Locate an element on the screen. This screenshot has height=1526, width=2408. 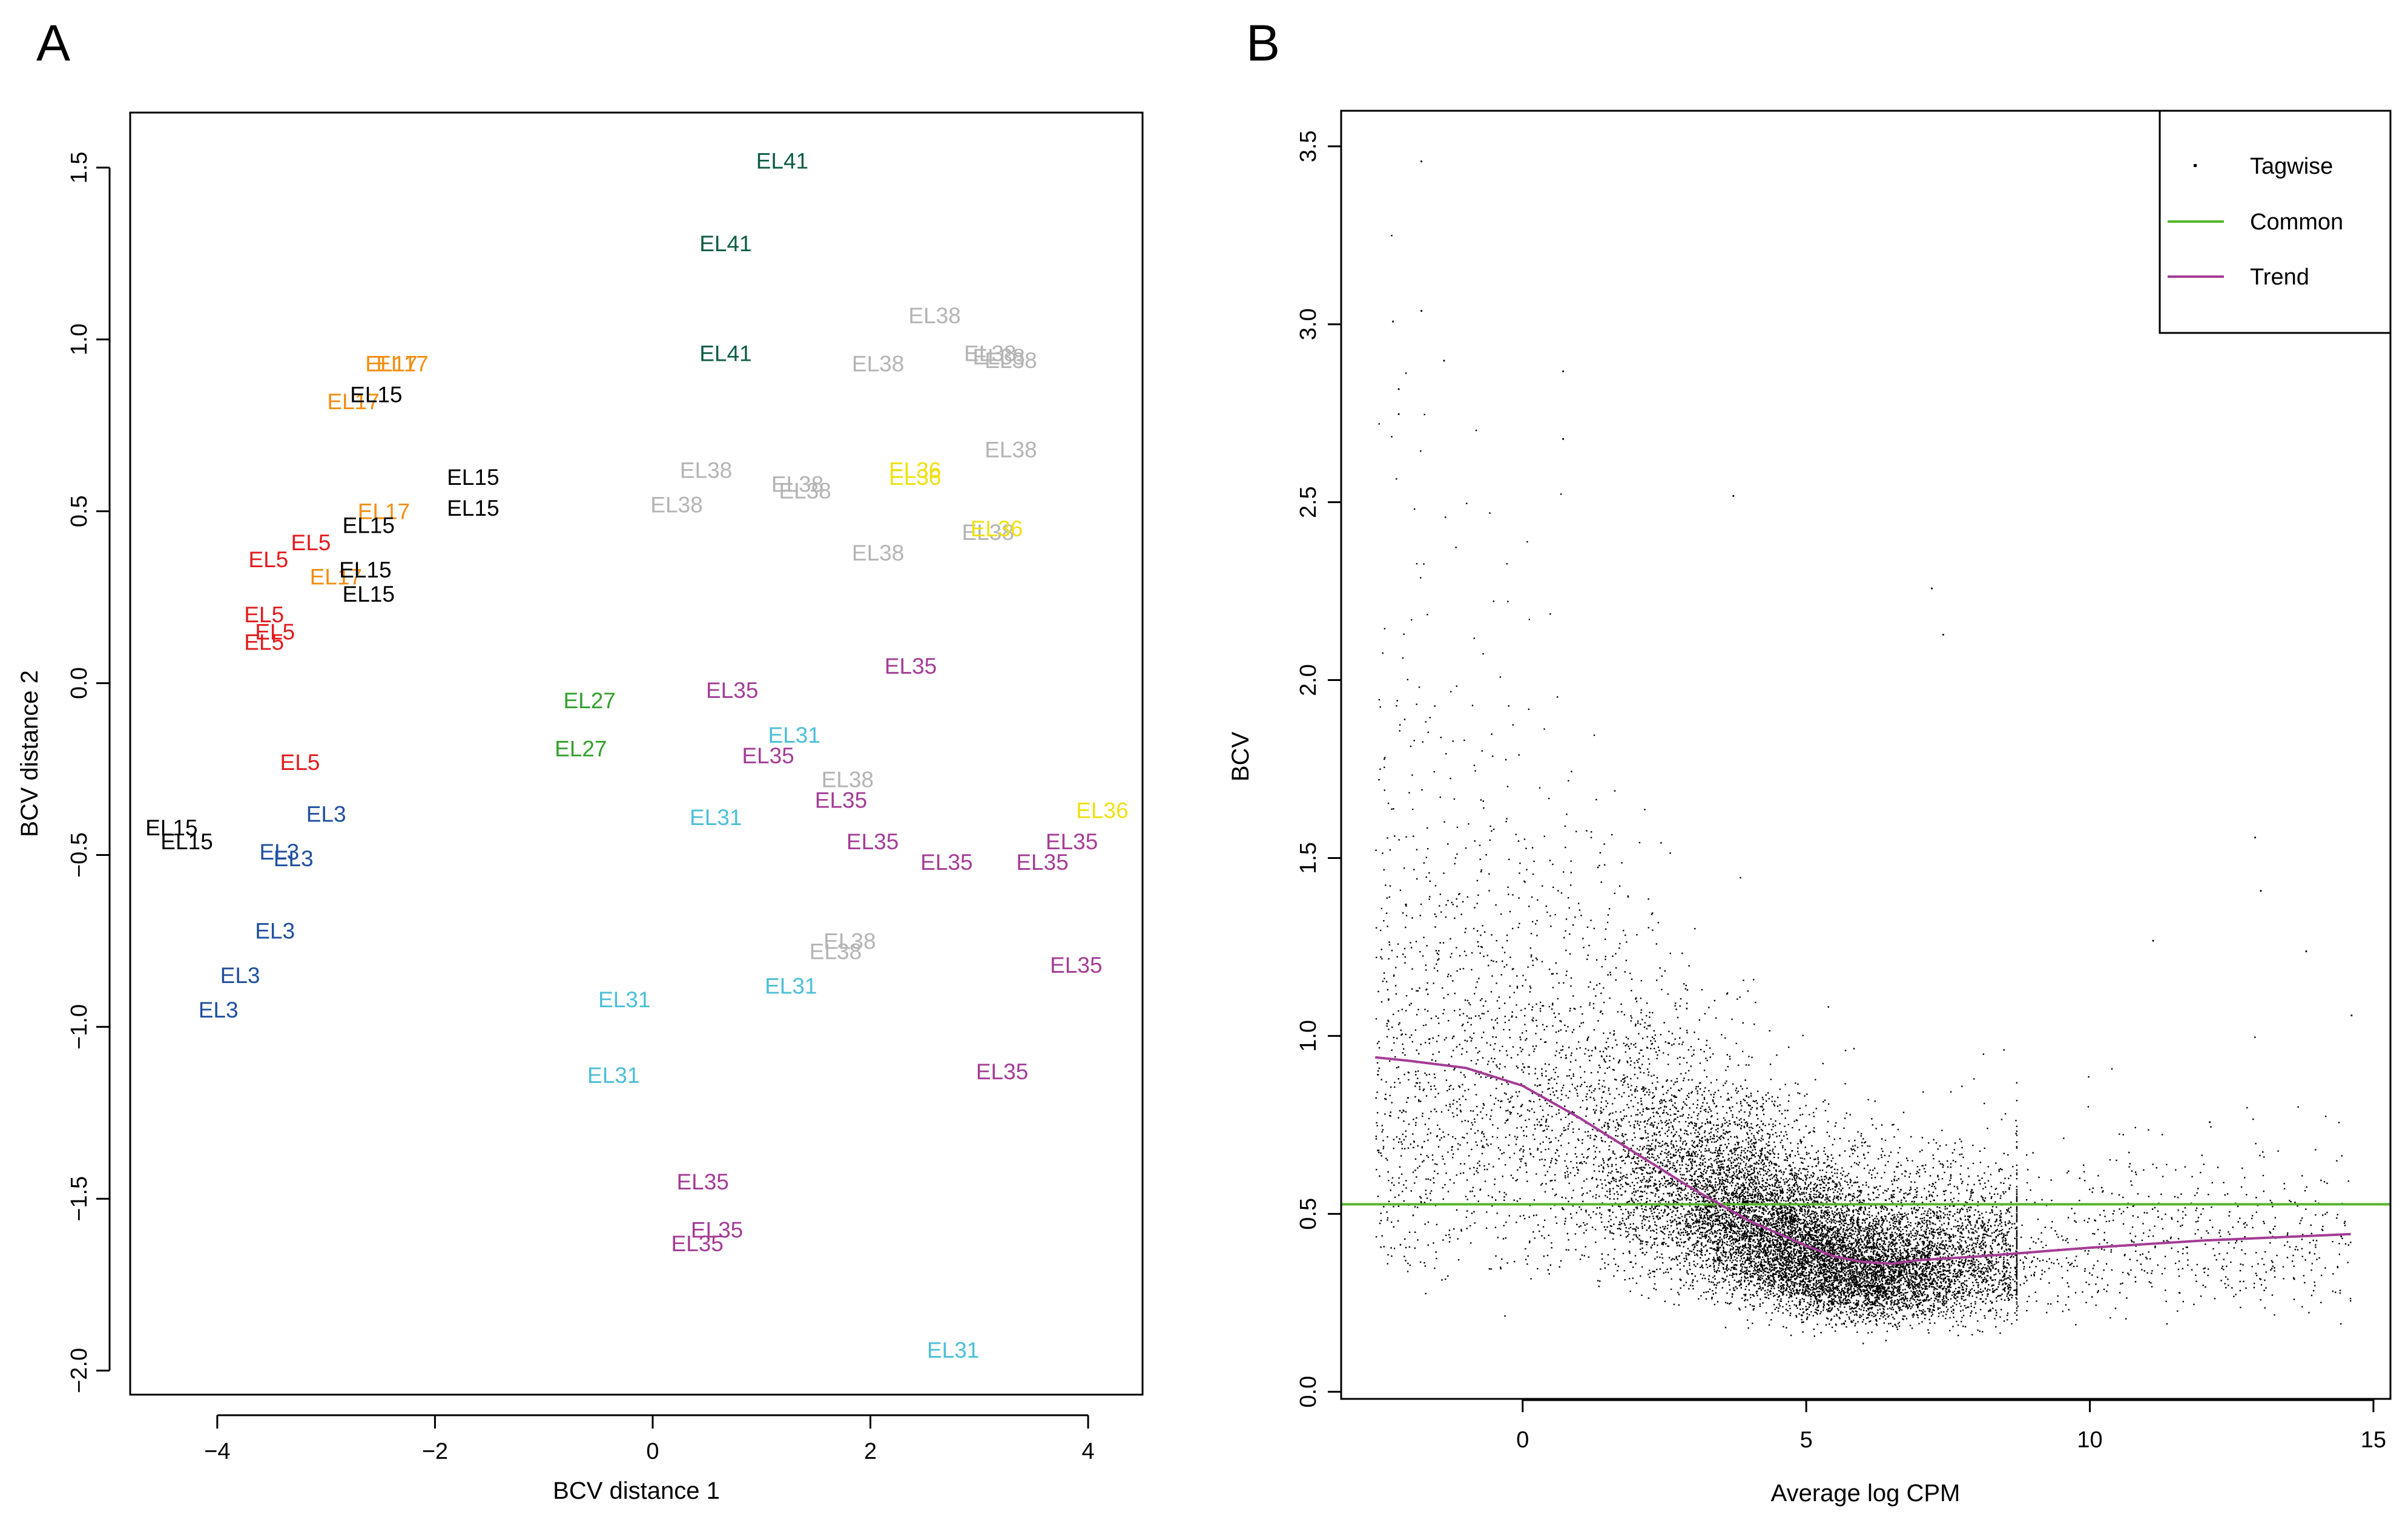
panel-b-y-tick-label: 1.5 is located at coordinates (1308, 858).